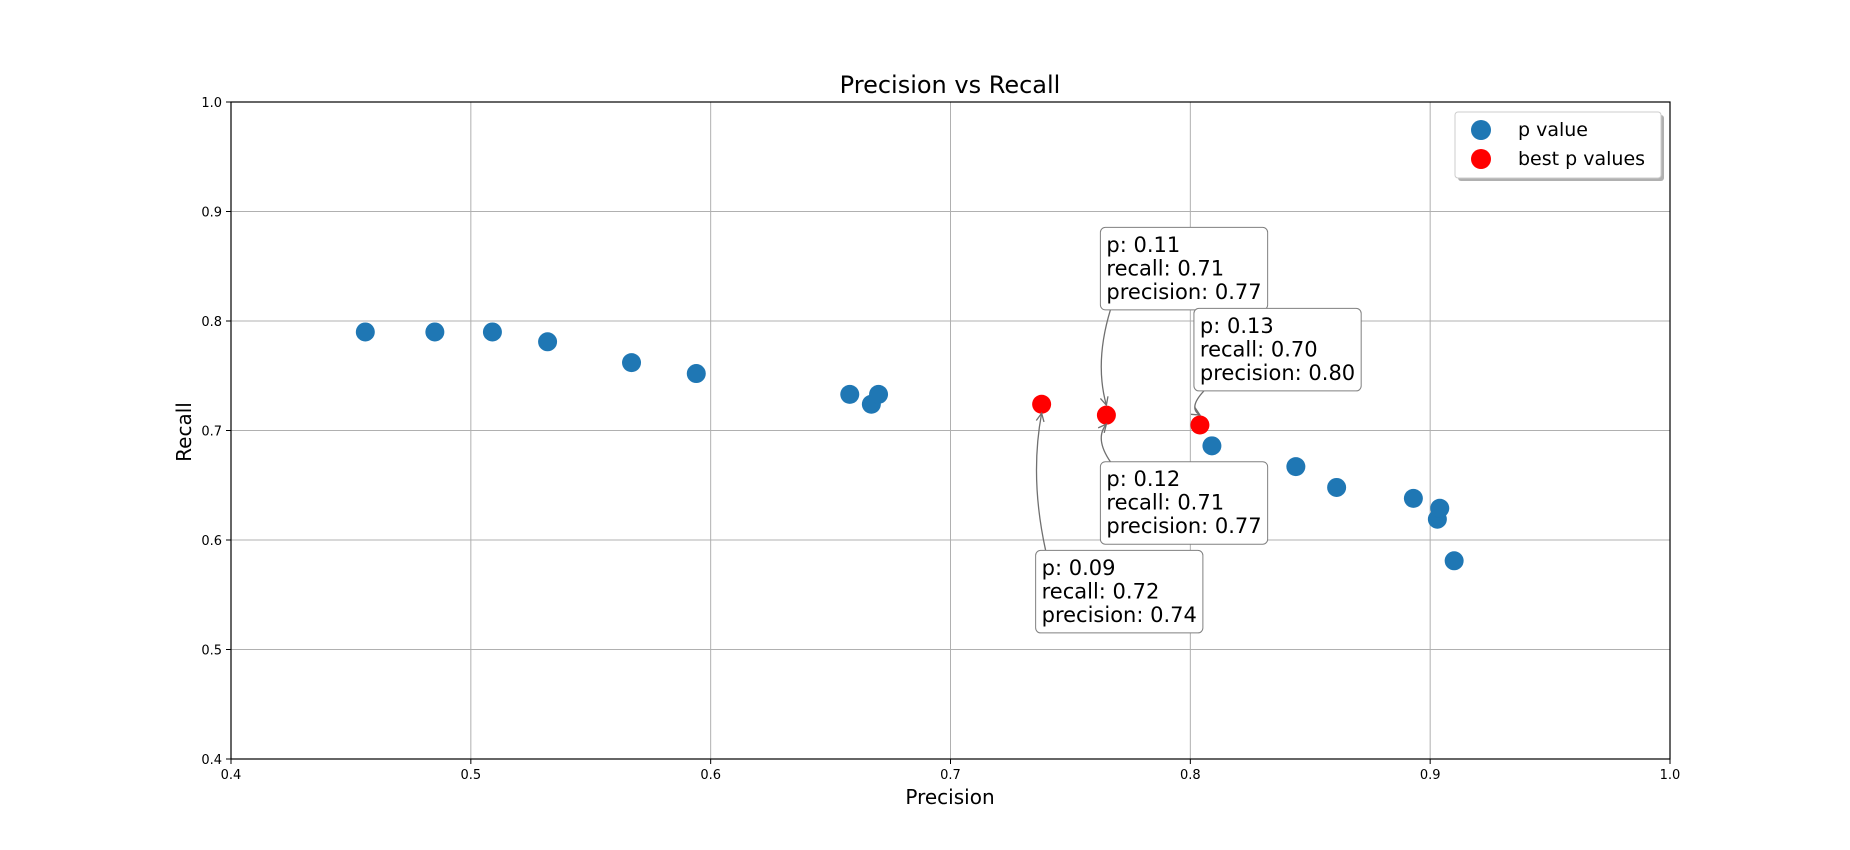 The image size is (1850, 850). What do you see at coordinates (1101, 591) in the screenshot?
I see `annotation-text-line: recall: 0.72` at bounding box center [1101, 591].